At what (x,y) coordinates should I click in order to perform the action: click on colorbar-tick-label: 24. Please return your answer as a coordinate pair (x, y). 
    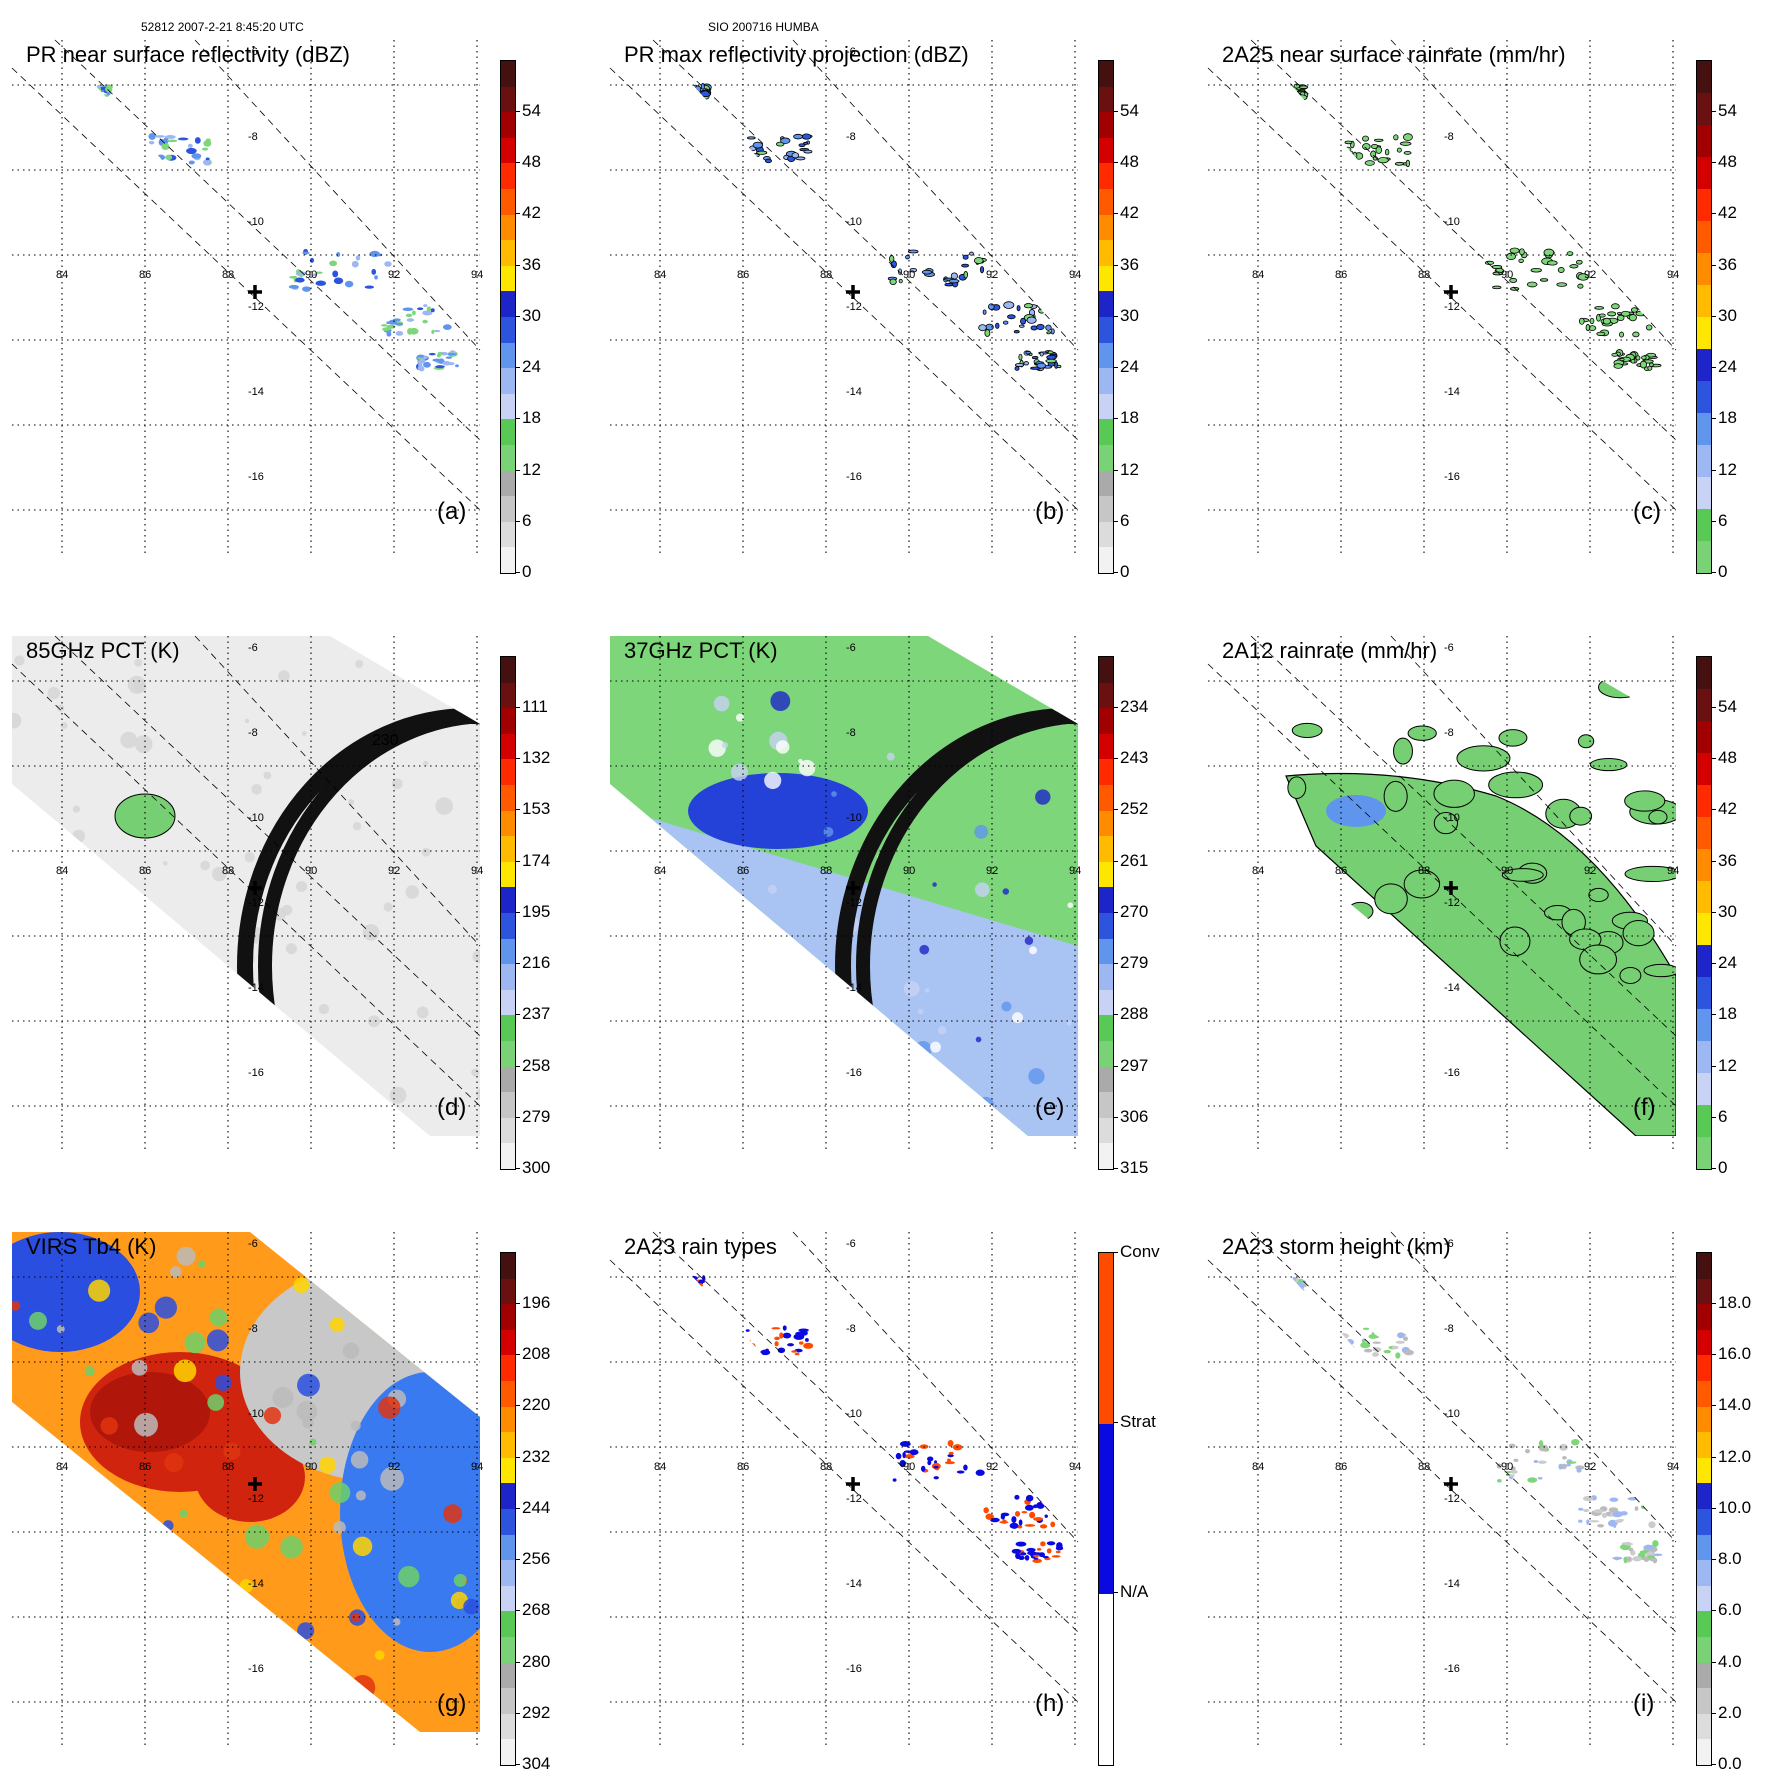
    Looking at the image, I should click on (531, 367).